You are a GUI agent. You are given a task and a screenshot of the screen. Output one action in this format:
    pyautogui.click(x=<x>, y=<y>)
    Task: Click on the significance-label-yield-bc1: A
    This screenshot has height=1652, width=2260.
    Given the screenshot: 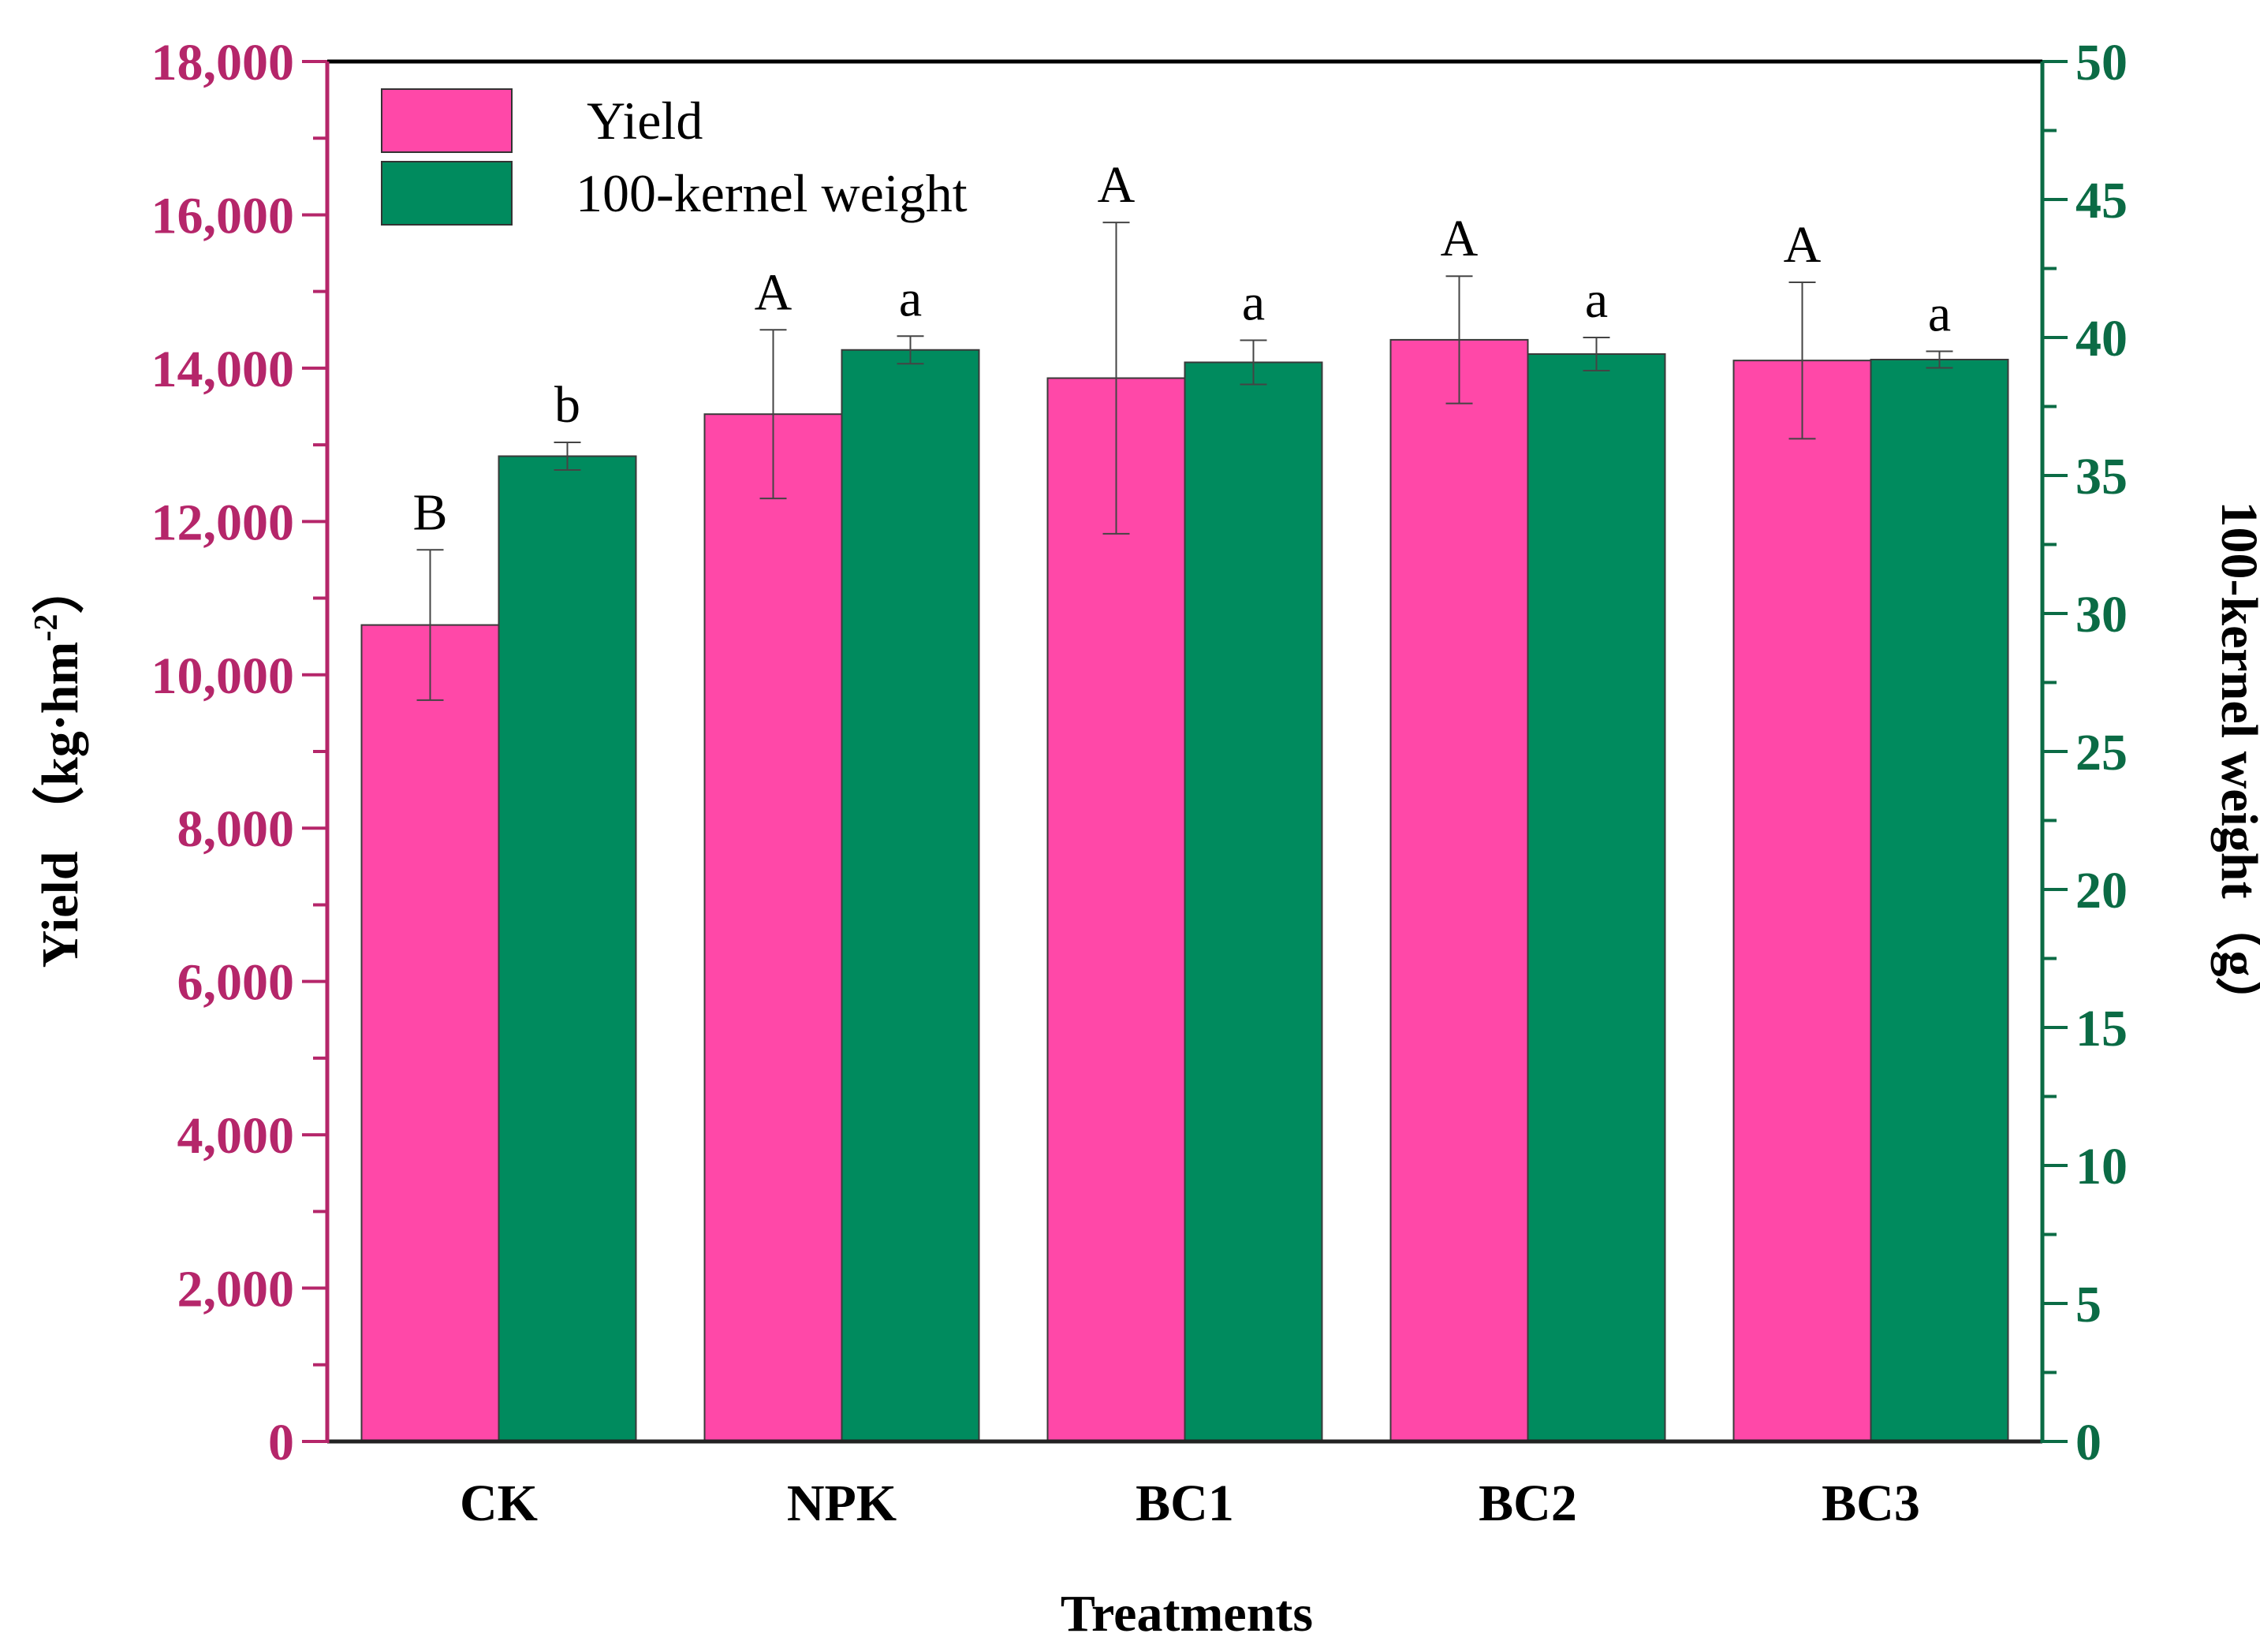 What is the action you would take?
    pyautogui.click(x=1117, y=185)
    